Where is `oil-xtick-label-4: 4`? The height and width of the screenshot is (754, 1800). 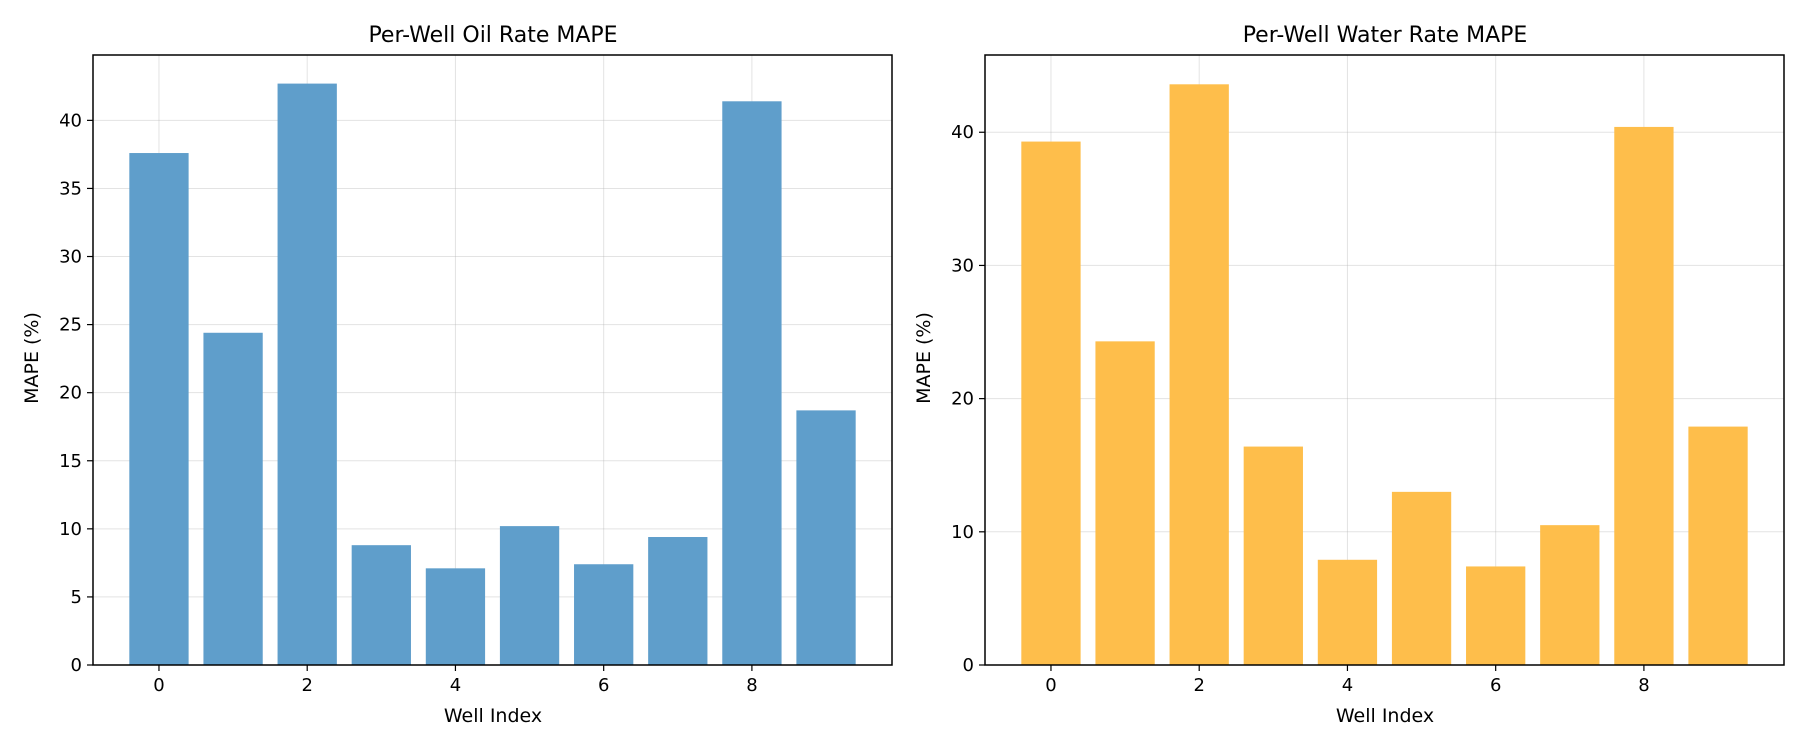 oil-xtick-label-4: 4 is located at coordinates (455, 685).